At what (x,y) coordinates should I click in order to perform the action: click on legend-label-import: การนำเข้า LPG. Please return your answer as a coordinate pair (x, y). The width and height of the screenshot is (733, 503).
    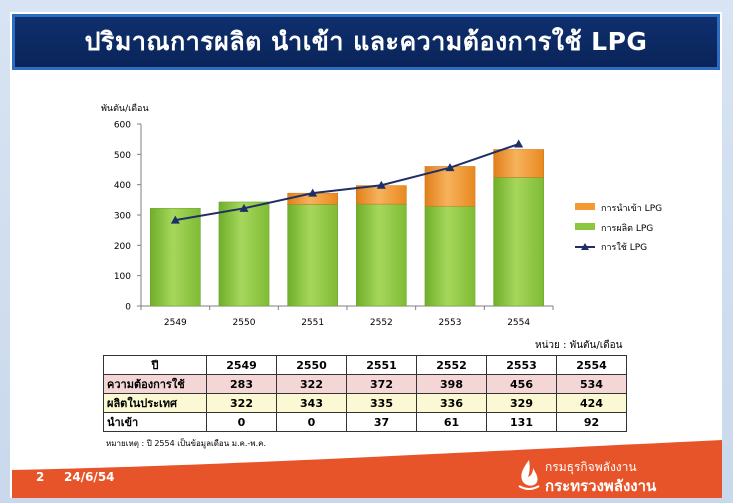
    Looking at the image, I should click on (631, 208).